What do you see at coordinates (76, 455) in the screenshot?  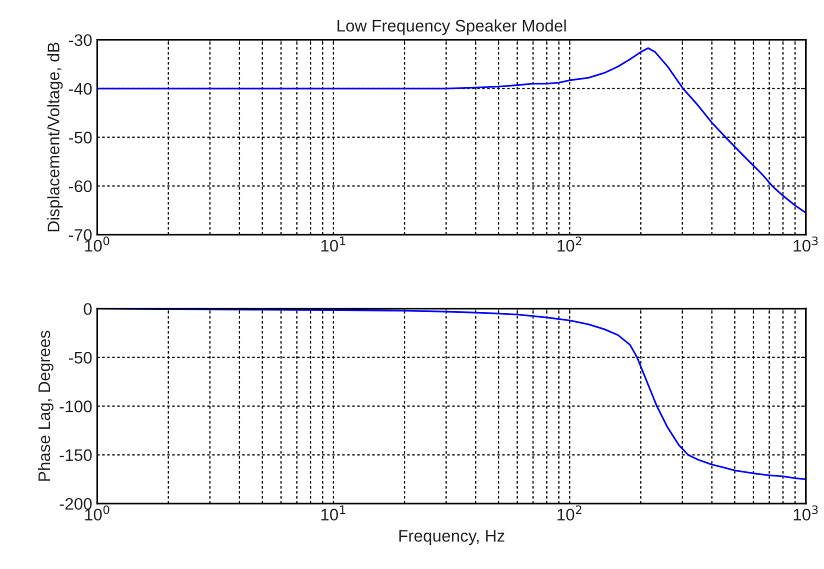 I see `y-tick-label: -150` at bounding box center [76, 455].